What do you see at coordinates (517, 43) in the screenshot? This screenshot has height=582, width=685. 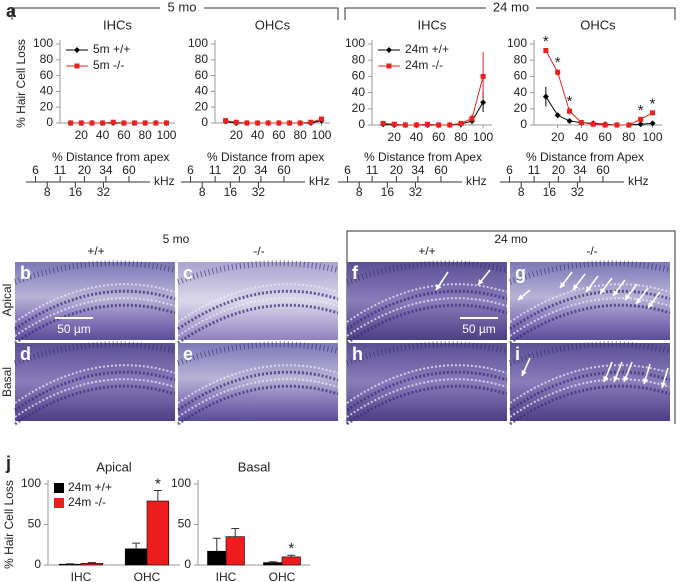 I see `y-tick-label: 100` at bounding box center [517, 43].